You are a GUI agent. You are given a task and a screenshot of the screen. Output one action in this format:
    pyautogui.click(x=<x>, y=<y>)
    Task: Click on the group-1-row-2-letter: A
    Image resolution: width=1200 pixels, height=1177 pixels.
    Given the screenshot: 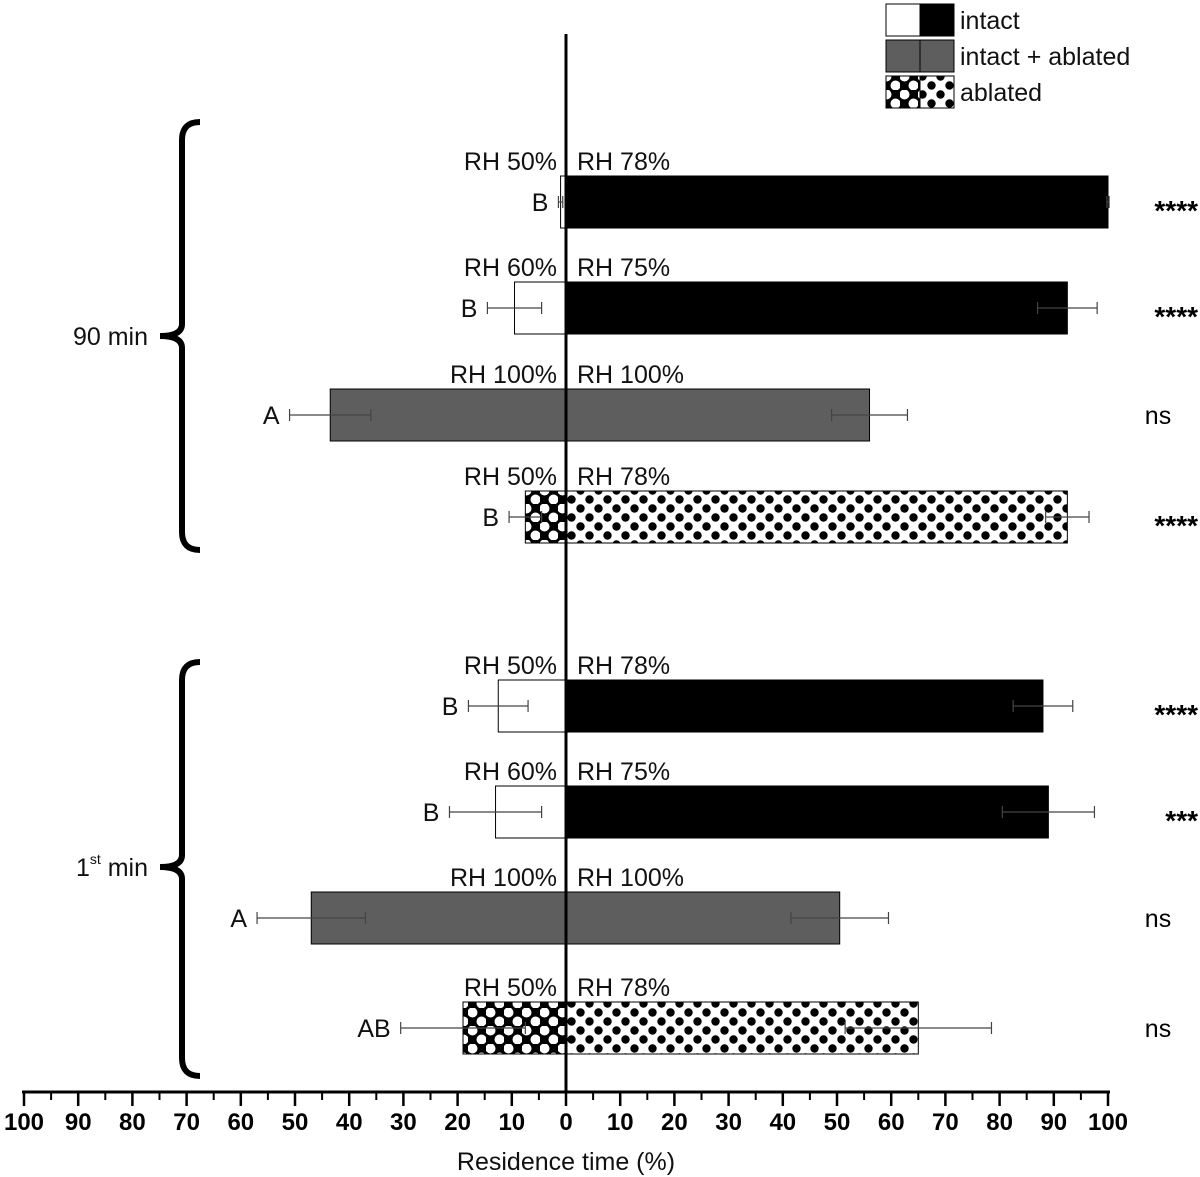 What is the action you would take?
    pyautogui.click(x=238, y=919)
    